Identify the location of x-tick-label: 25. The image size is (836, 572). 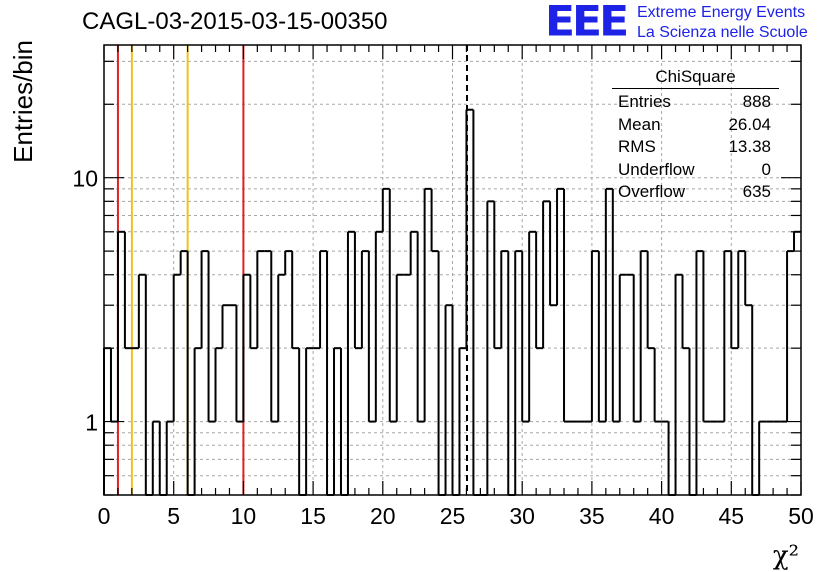
(453, 516).